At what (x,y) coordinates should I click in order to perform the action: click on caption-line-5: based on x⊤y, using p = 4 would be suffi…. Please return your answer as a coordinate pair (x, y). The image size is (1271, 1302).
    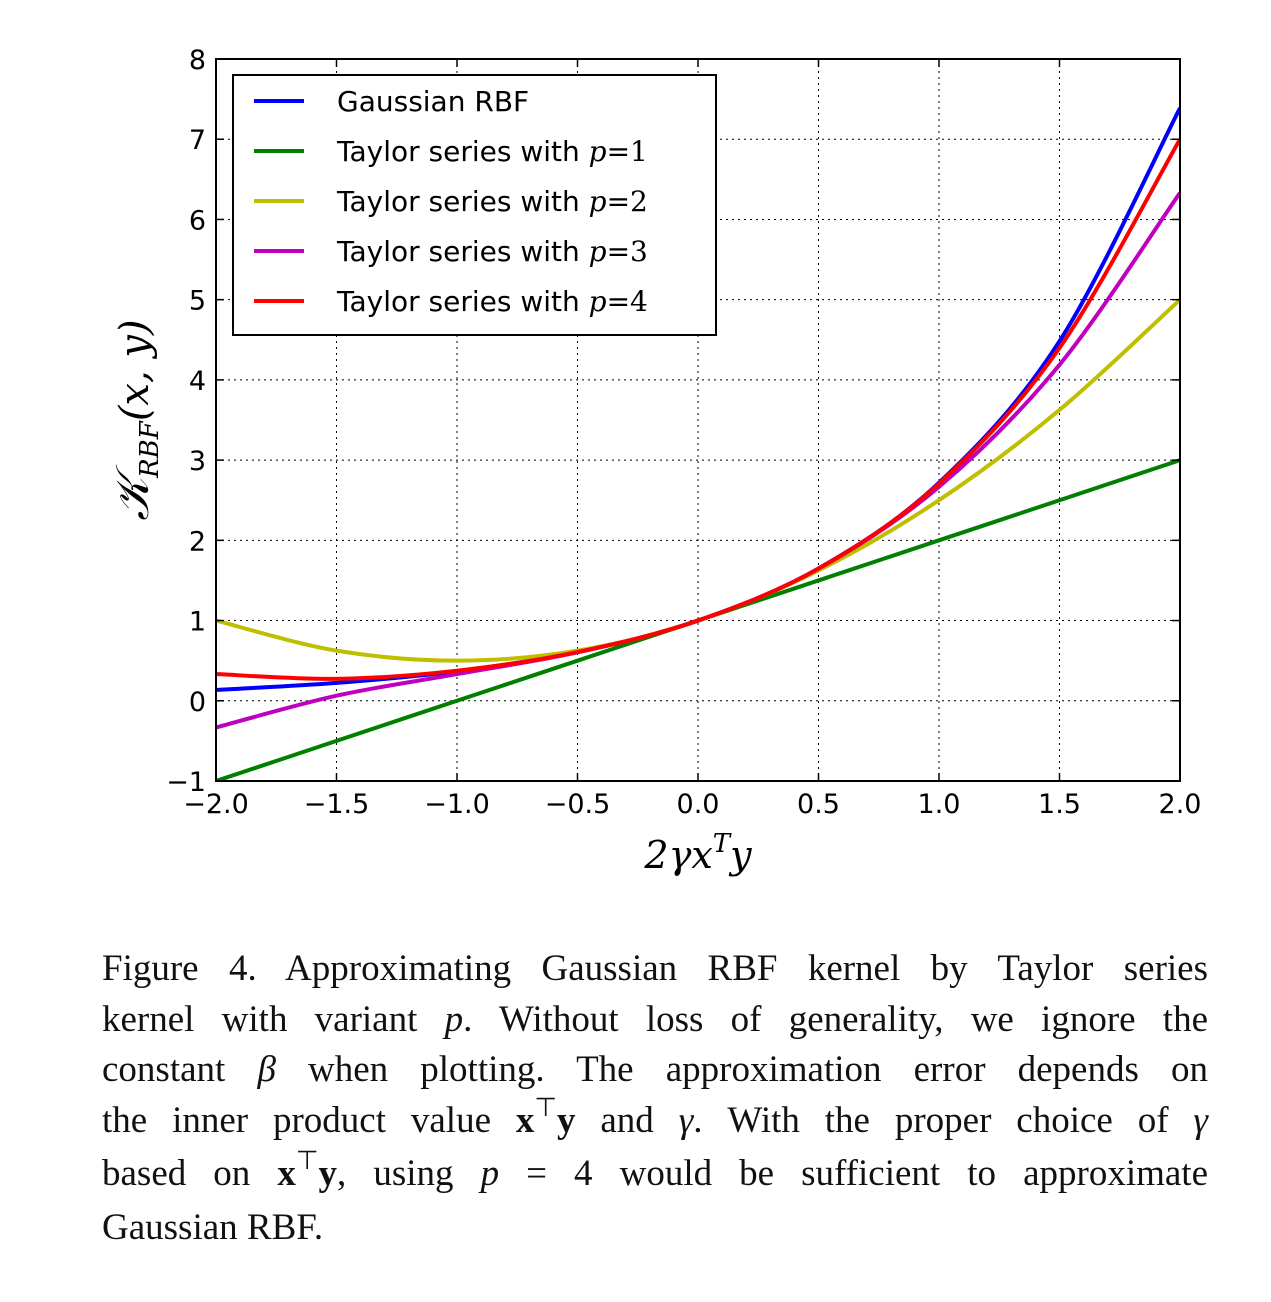
    Looking at the image, I should click on (655, 1170).